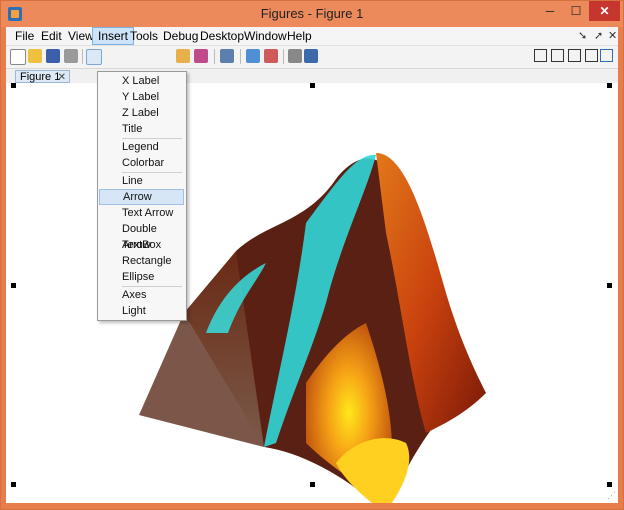  Describe the element at coordinates (606, 55) in the screenshot. I see `maximize-doc-icon` at that location.